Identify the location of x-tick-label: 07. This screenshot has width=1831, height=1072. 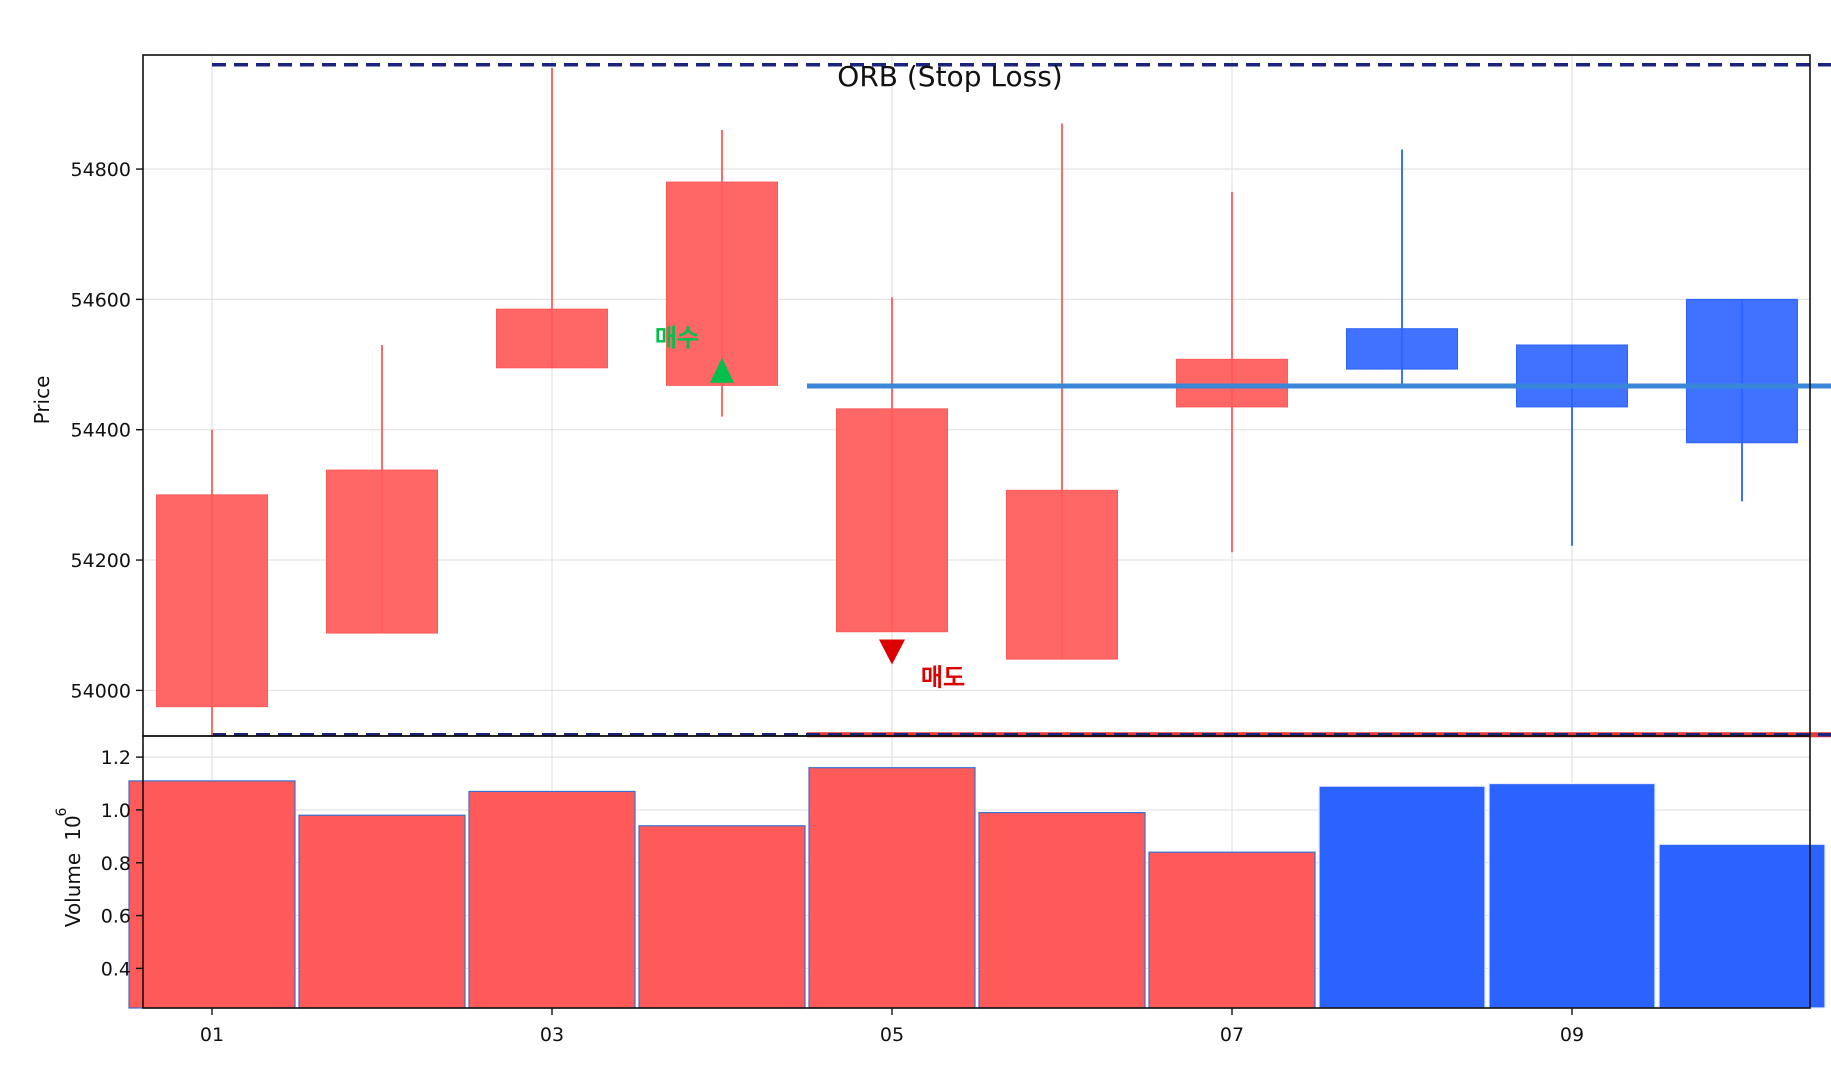
(1232, 1035).